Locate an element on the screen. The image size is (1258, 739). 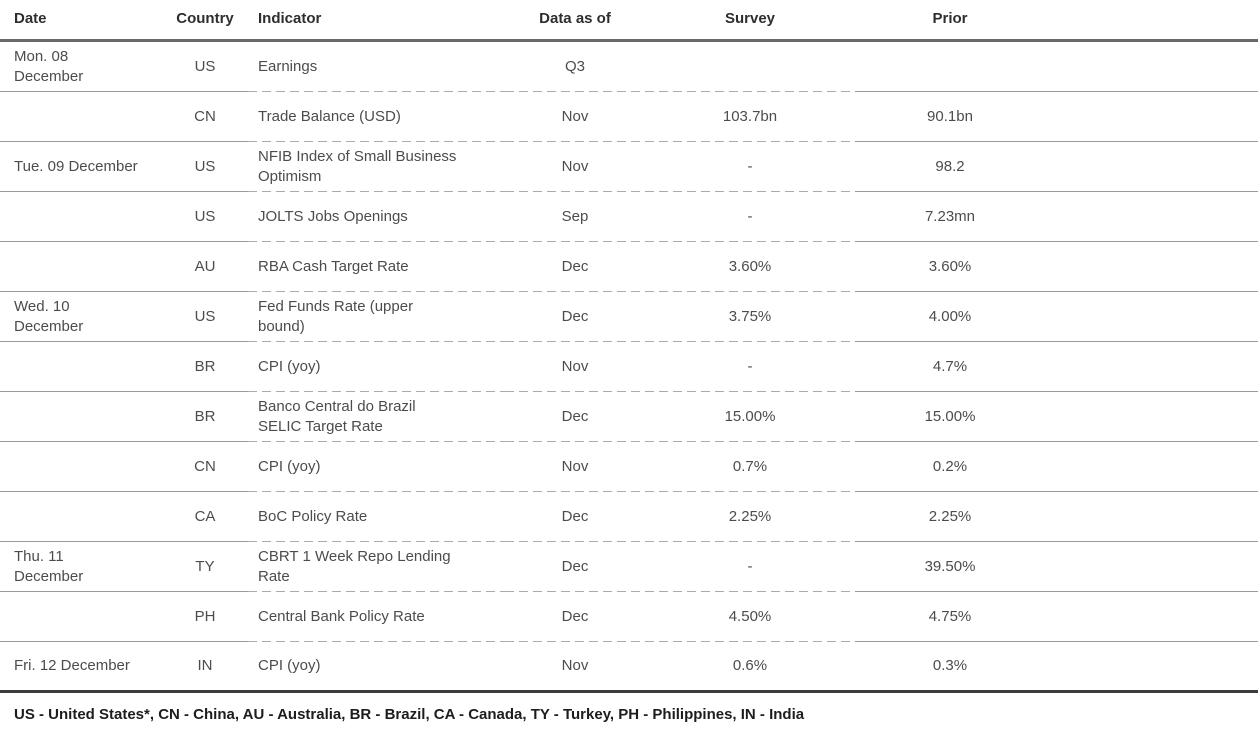
column-header-survey: Survey is located at coordinates (750, 21).